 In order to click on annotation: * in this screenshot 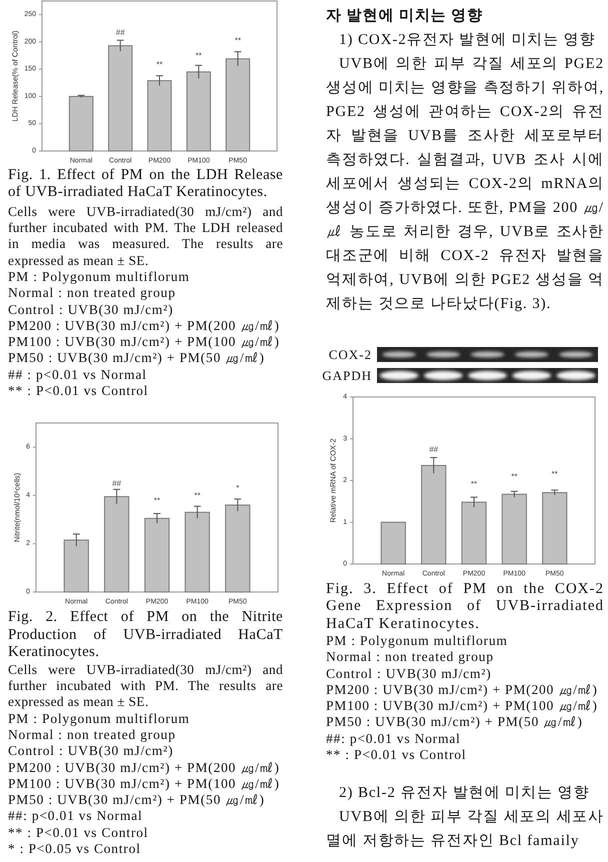, I will do `click(238, 488)`.